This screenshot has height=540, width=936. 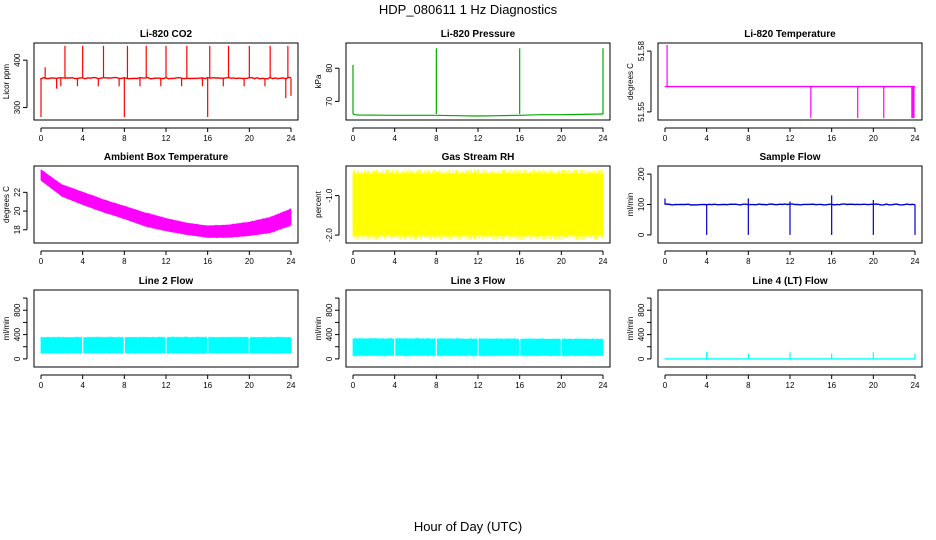 I want to click on chart-title: Sample Flow, so click(x=789, y=157).